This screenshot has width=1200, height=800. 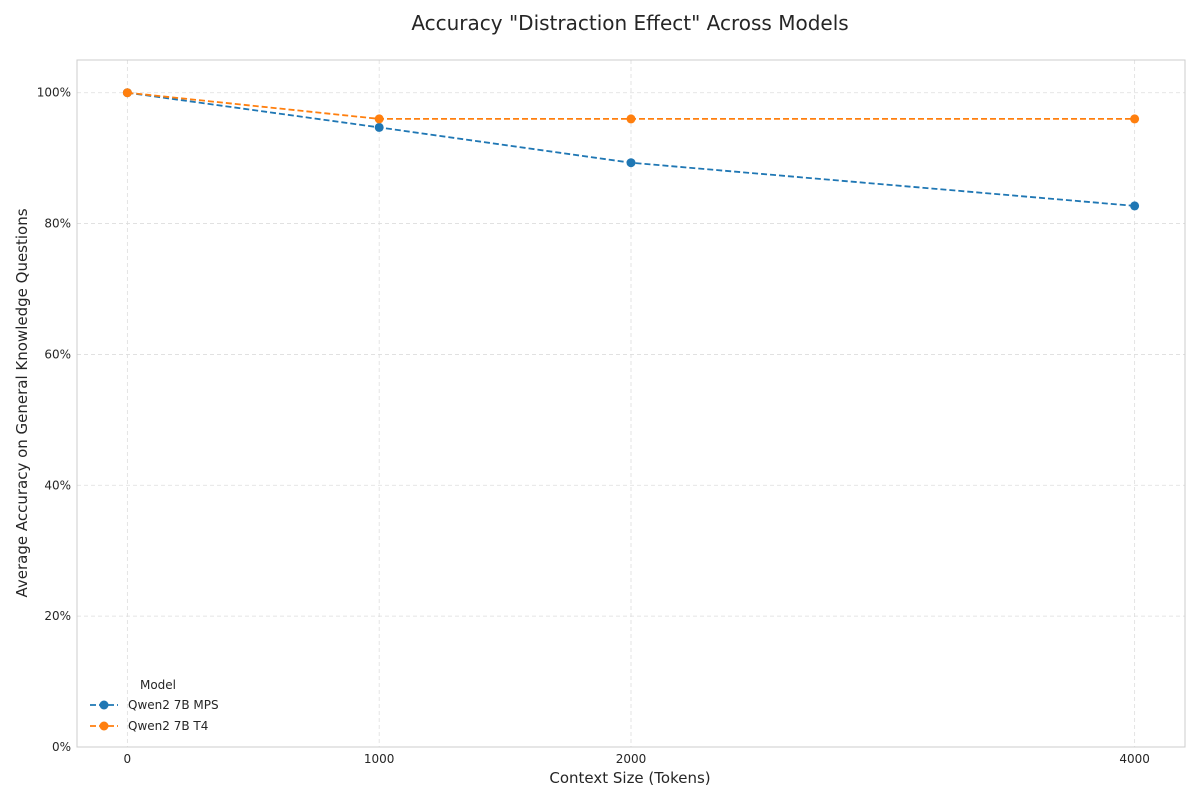 I want to click on x-tick-label: 1000, so click(x=379, y=759).